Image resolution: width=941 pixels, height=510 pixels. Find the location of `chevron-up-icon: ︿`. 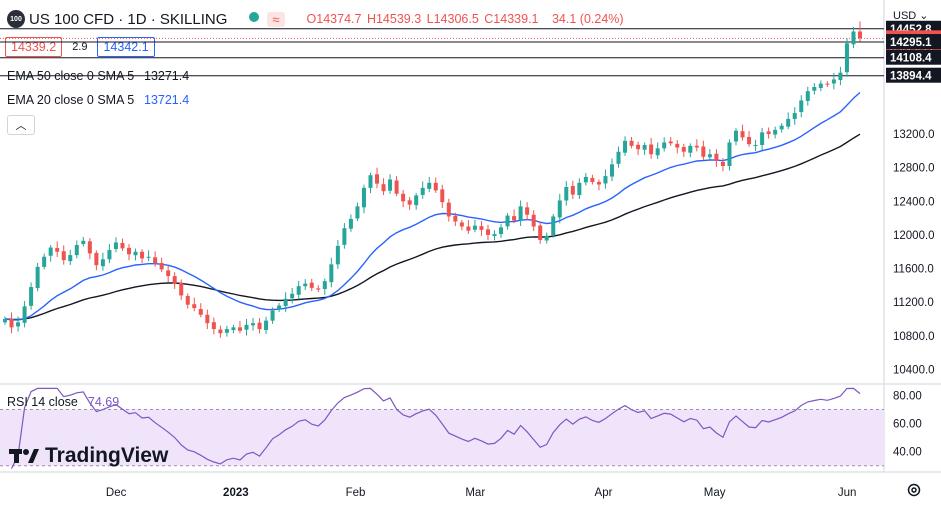

chevron-up-icon: ︿ is located at coordinates (21, 126).